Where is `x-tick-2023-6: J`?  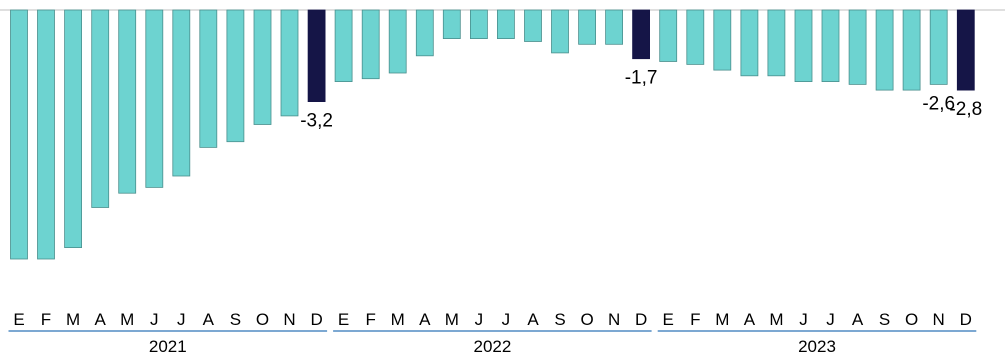
x-tick-2023-6: J is located at coordinates (803, 319).